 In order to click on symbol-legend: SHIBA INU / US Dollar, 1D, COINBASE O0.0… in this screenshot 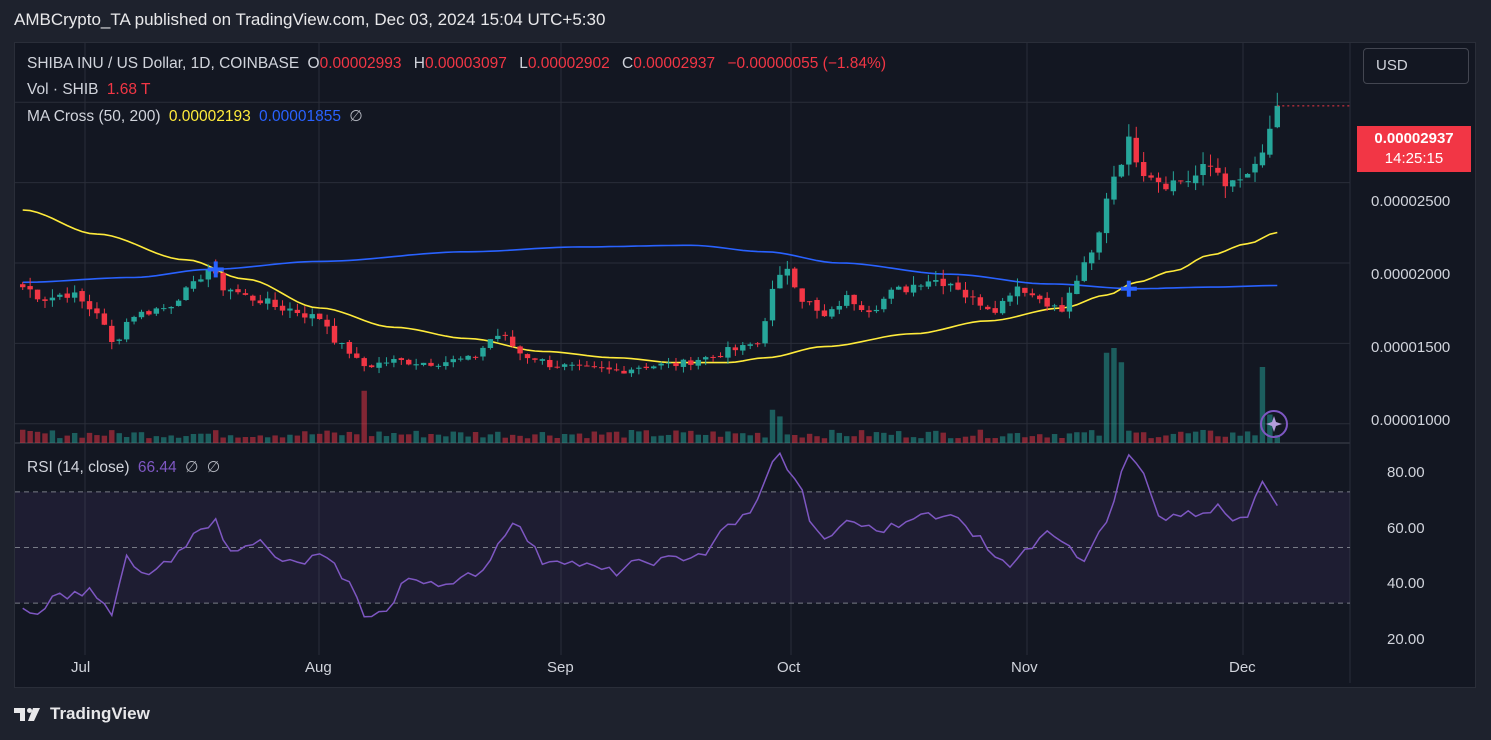, I will do `click(458, 64)`.